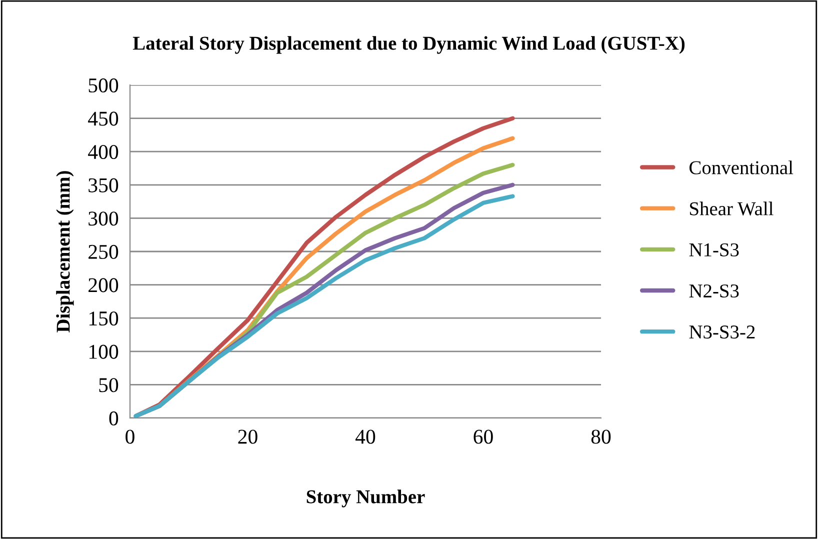  What do you see at coordinates (365, 437) in the screenshot?
I see `x-tick-label: 40` at bounding box center [365, 437].